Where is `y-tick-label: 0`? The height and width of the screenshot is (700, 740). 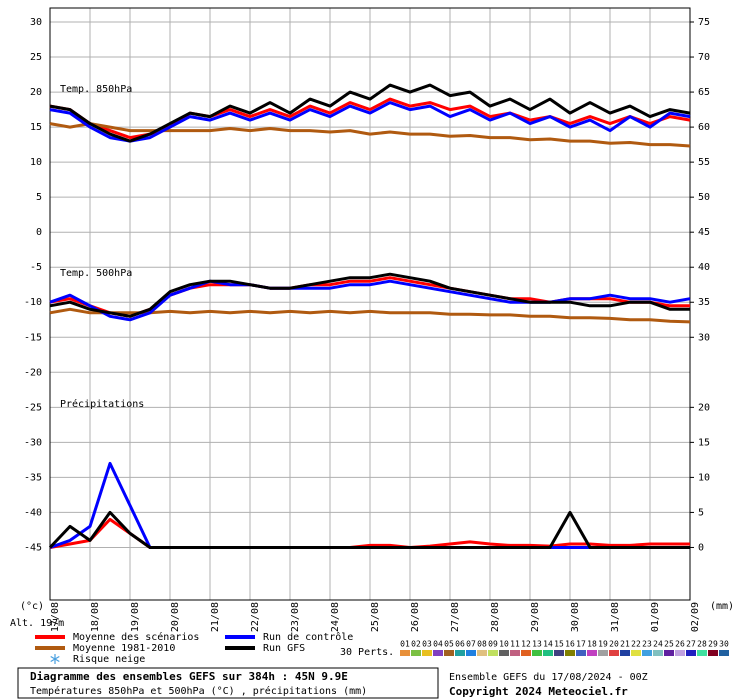
y-tick-label: 0 is located at coordinates (39, 232).